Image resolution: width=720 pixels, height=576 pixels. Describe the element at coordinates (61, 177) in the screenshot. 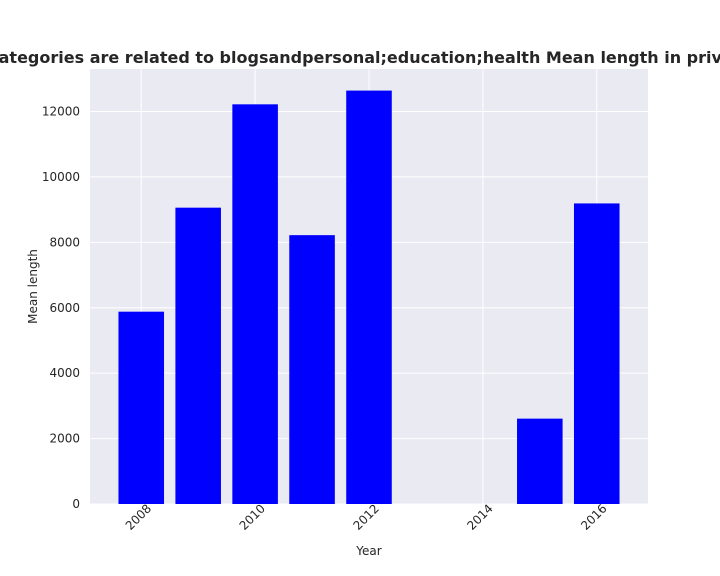

I see `y-tick-label: 10000` at that location.